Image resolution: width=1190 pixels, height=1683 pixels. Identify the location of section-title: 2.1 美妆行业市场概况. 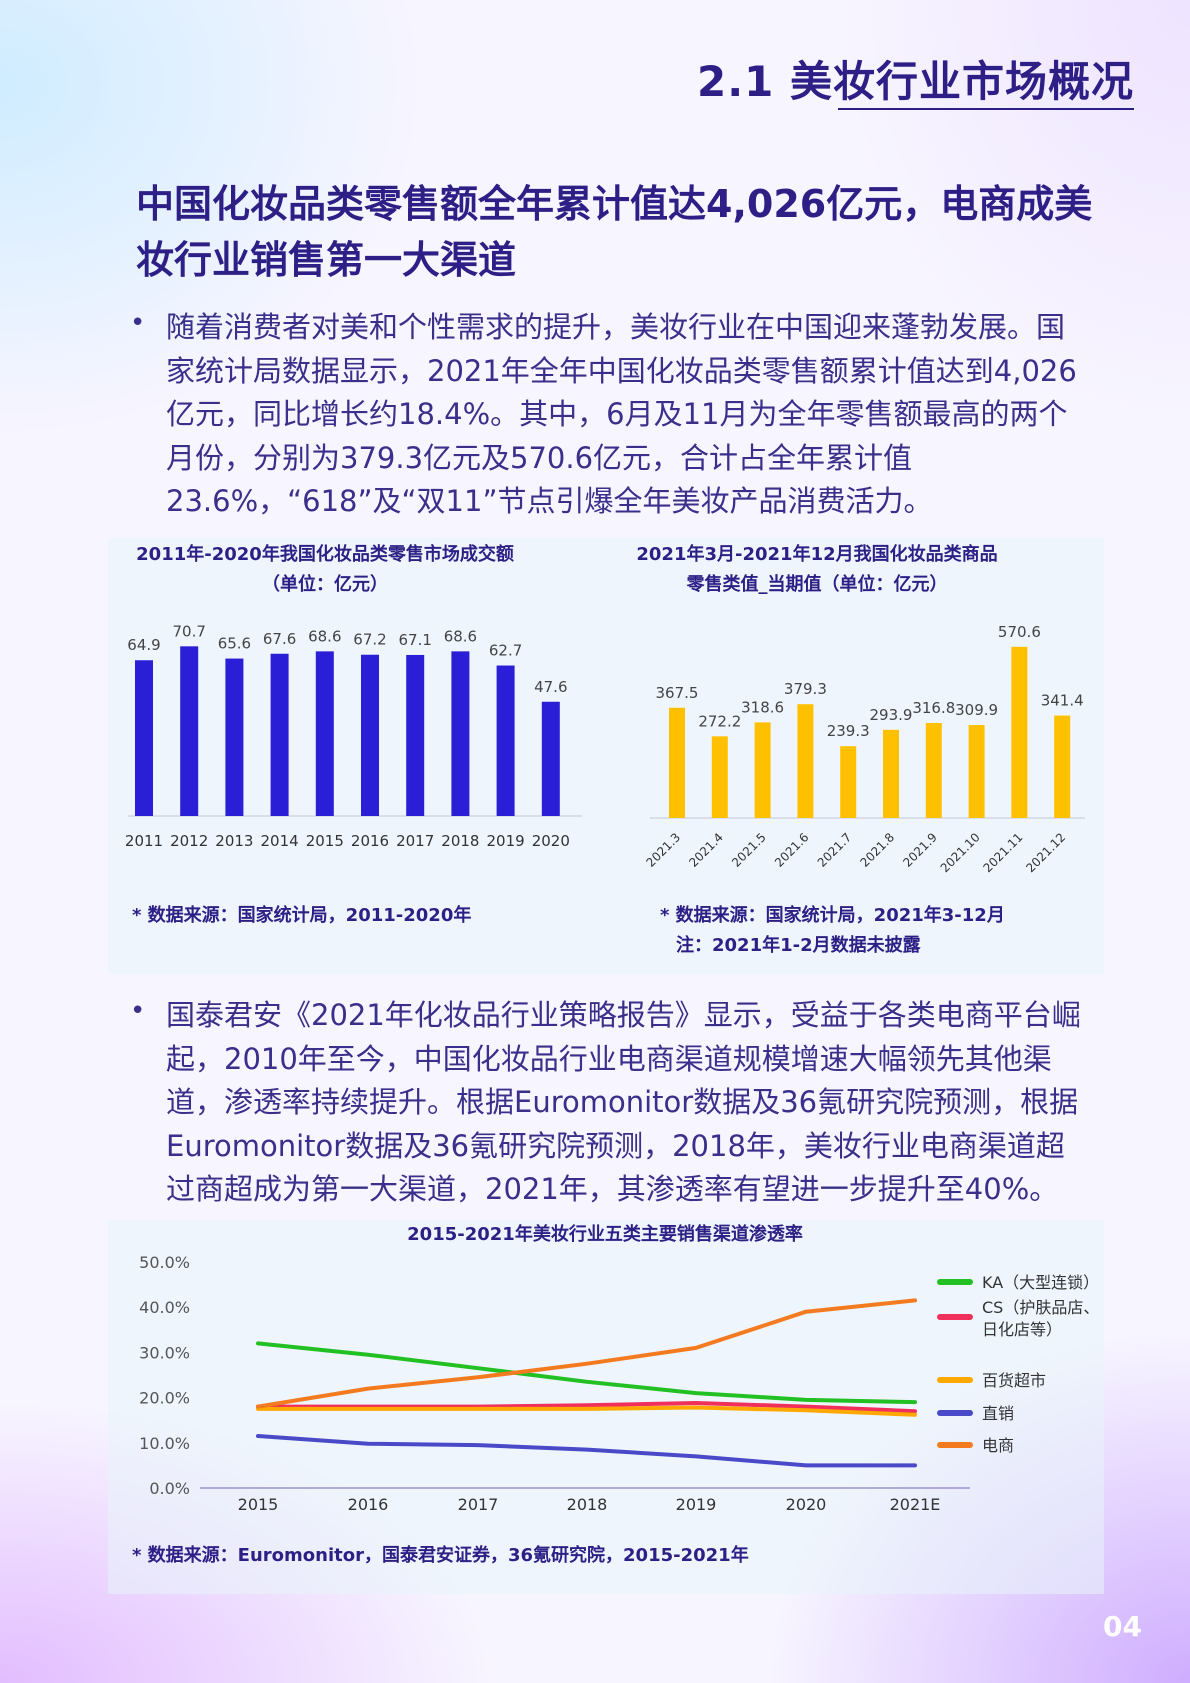
(915, 81).